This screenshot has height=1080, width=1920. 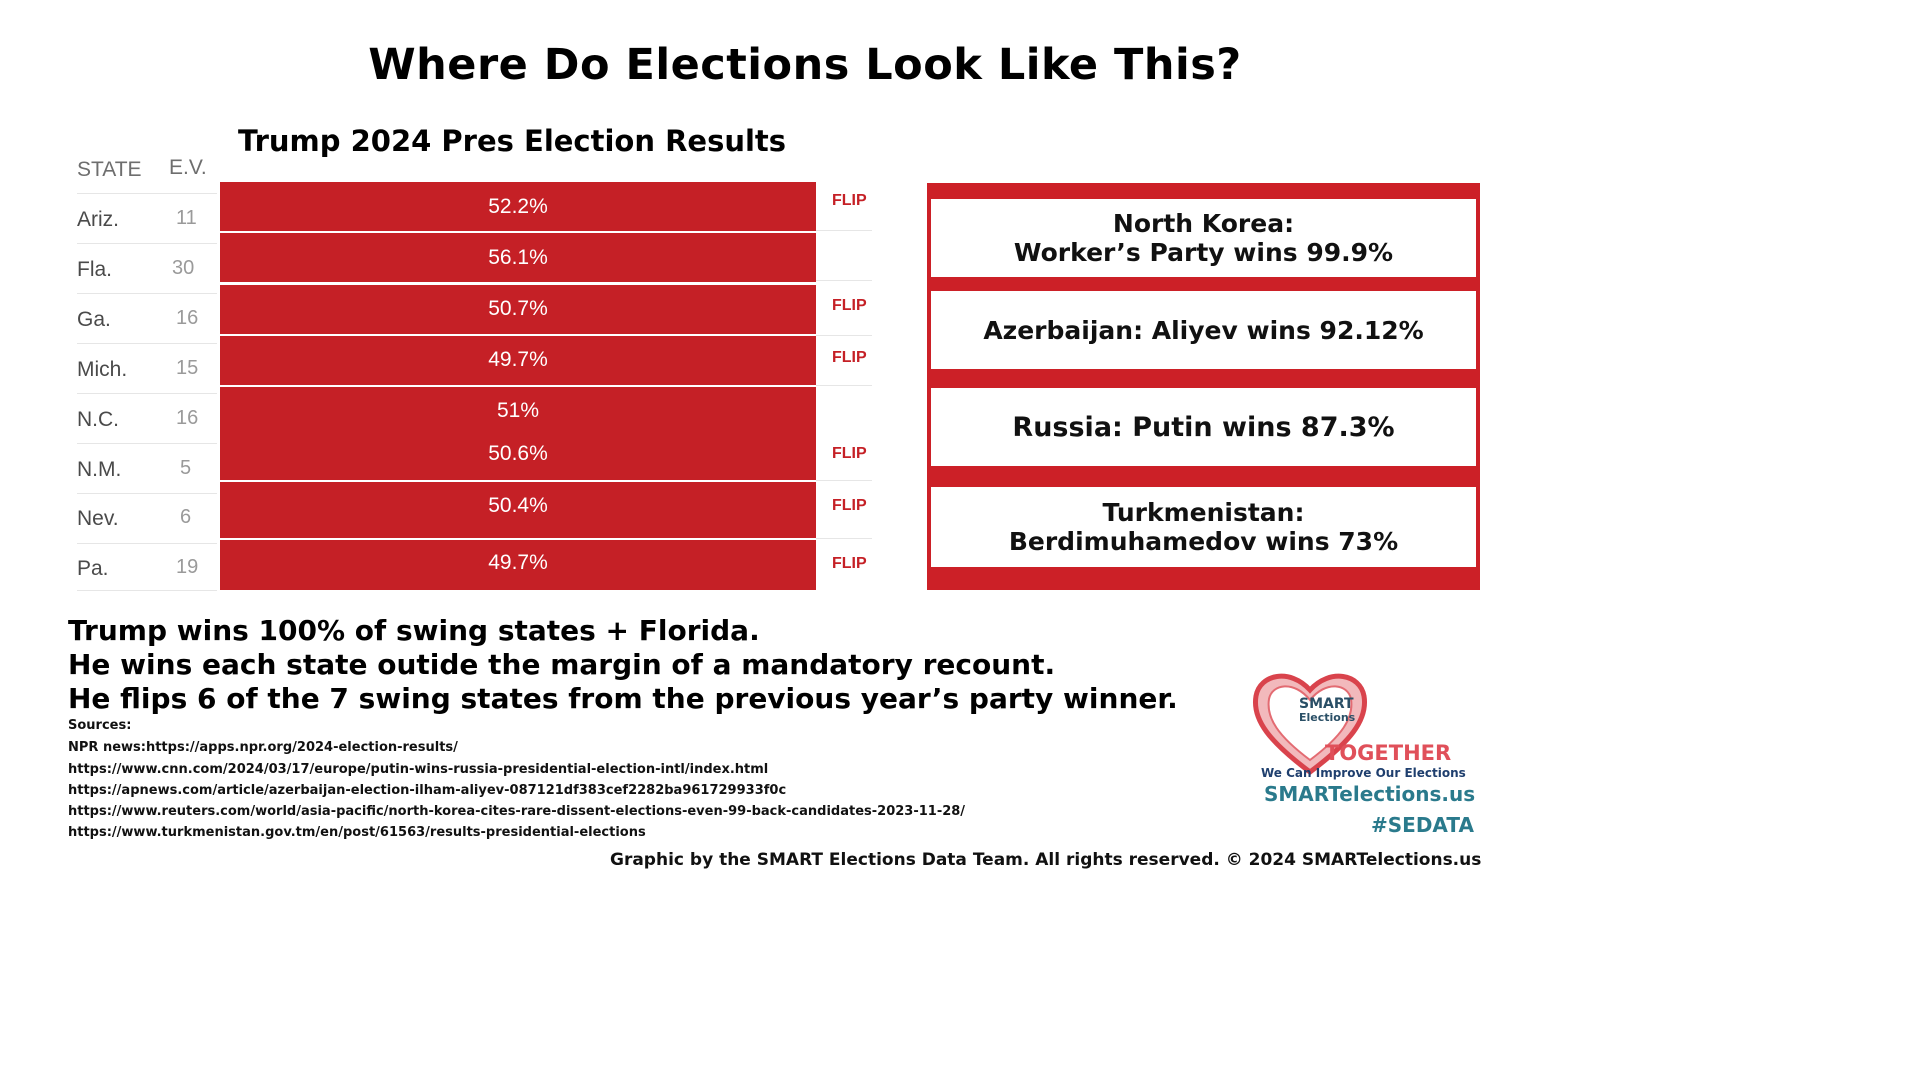 What do you see at coordinates (94, 319) in the screenshot?
I see `state-cell: Ga.` at bounding box center [94, 319].